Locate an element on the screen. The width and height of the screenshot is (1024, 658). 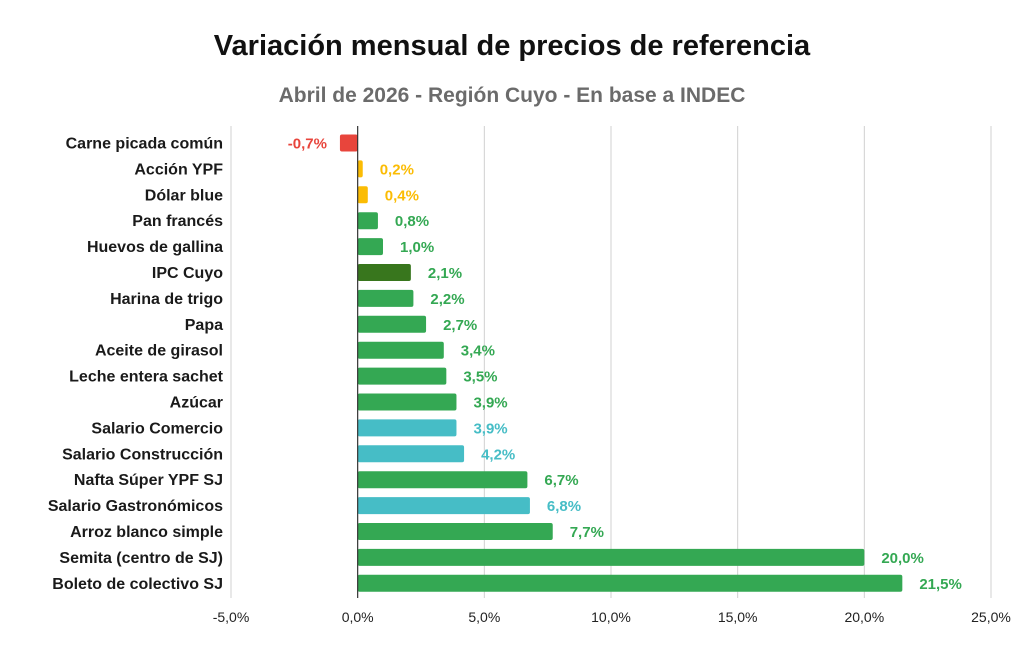
category-label: Arroz blanco simple is located at coordinates (146, 532).